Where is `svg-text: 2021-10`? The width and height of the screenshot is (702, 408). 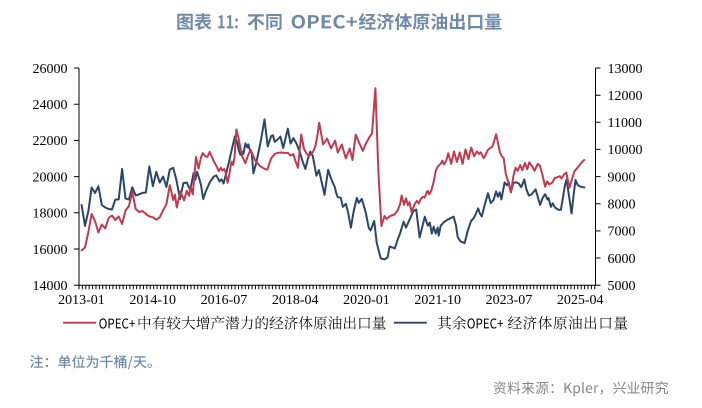
svg-text: 2021-10 is located at coordinates (437, 300).